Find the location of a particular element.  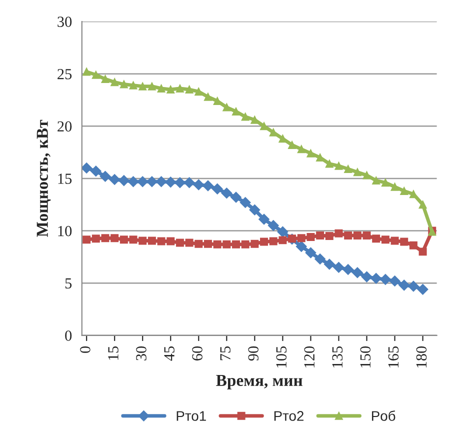

x-tick-label: 30 is located at coordinates (141, 353).